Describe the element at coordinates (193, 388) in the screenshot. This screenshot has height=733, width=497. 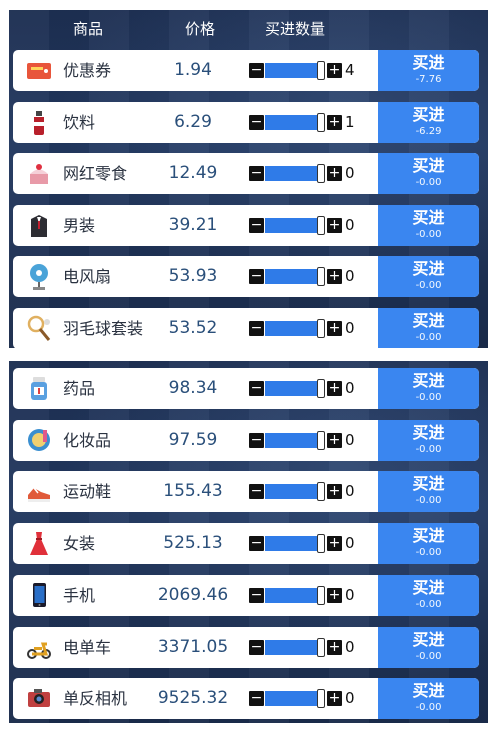
I see `item-price: 98.34` at that location.